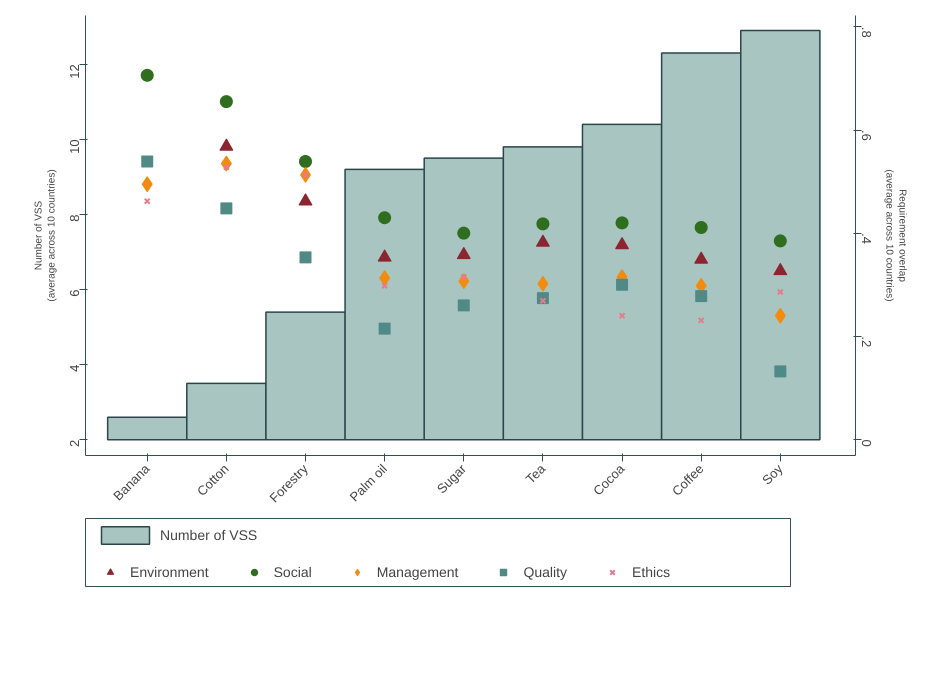 The height and width of the screenshot is (686, 934). I want to click on legend-label: Quality, so click(545, 572).